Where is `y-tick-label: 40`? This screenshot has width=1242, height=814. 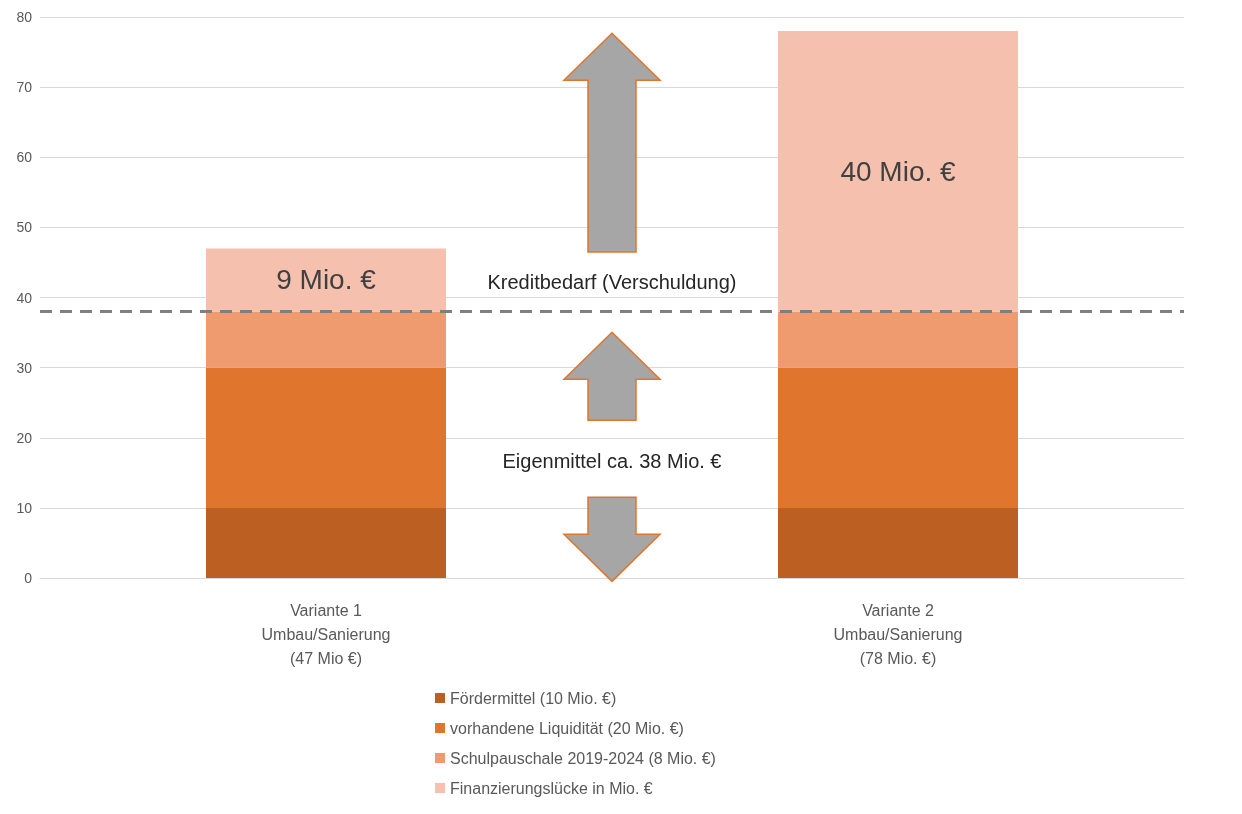
y-tick-label: 40 is located at coordinates (24, 297).